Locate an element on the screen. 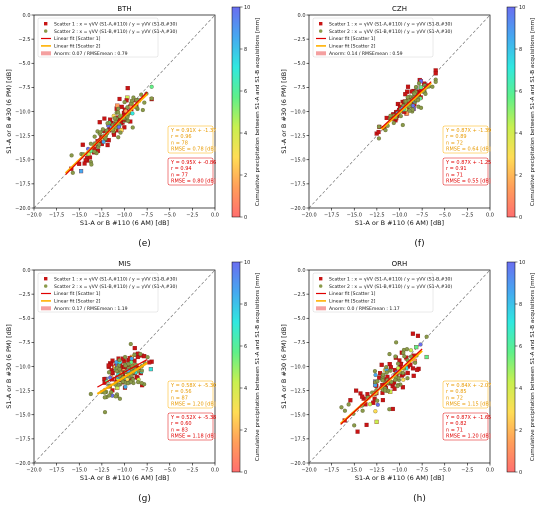 The width and height of the screenshot is (550, 509). stats1-line: RMSE = 0.80 [dB] is located at coordinates (193, 182).